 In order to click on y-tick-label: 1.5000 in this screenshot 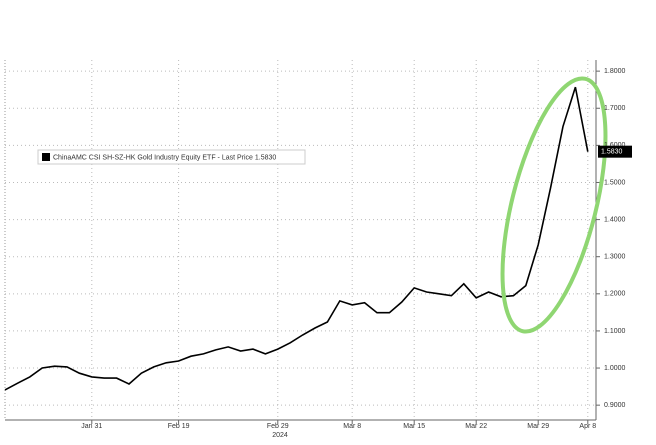, I will do `click(615, 182)`.